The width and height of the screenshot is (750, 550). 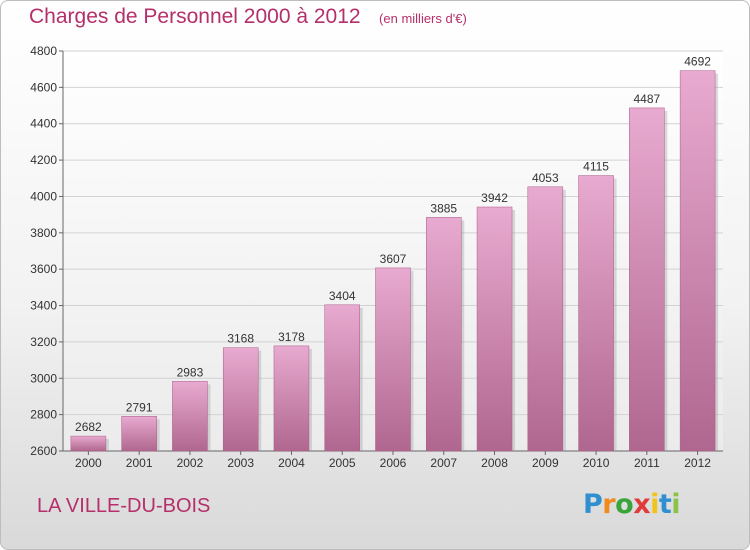 I want to click on x-tick-label: 2004, so click(x=291, y=463).